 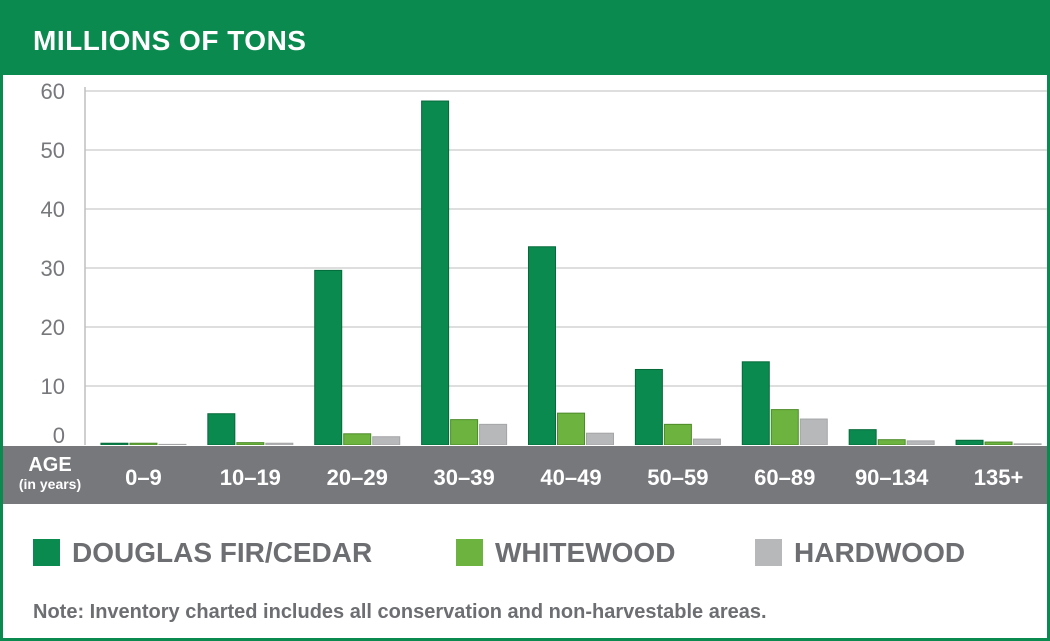 I want to click on x-tick-label: 60–89, so click(x=785, y=477).